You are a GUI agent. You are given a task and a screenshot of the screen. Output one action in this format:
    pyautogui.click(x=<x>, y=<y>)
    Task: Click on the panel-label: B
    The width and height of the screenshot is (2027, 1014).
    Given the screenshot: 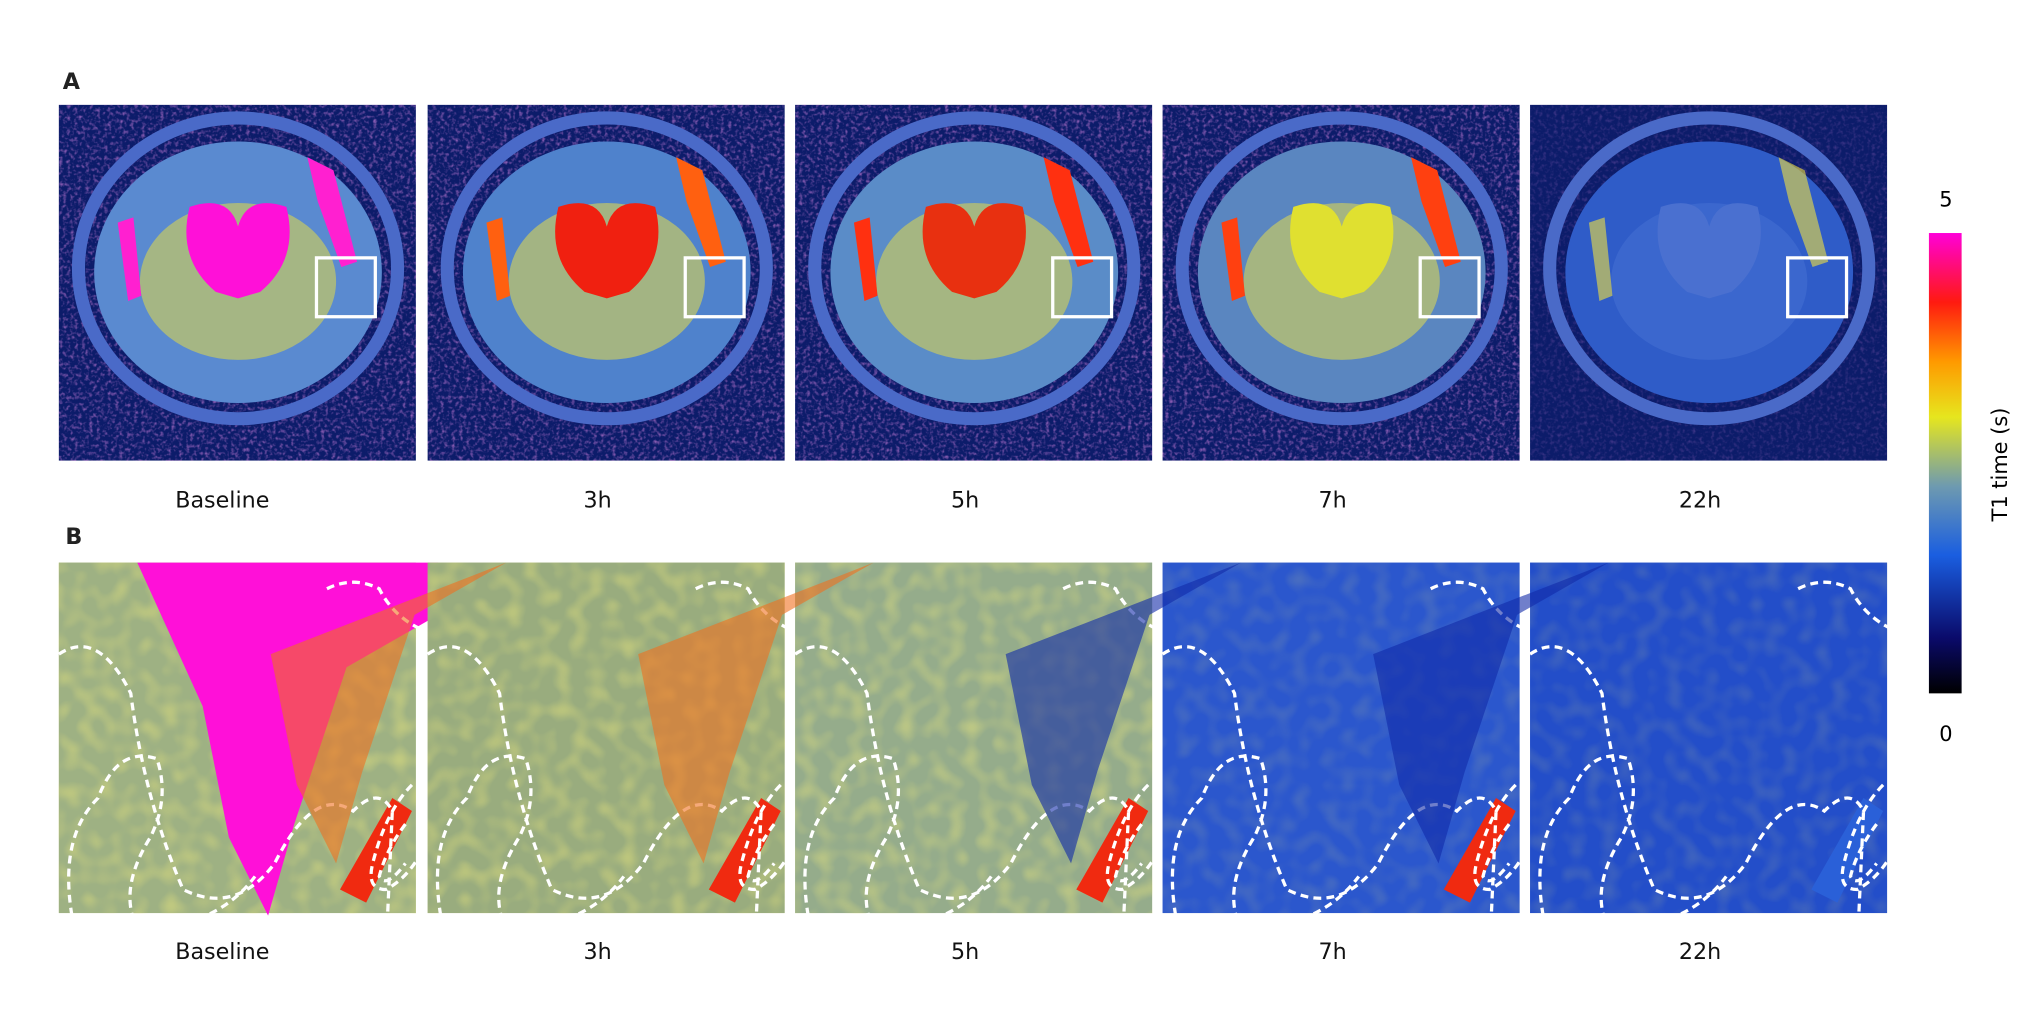 What is the action you would take?
    pyautogui.click(x=73, y=537)
    